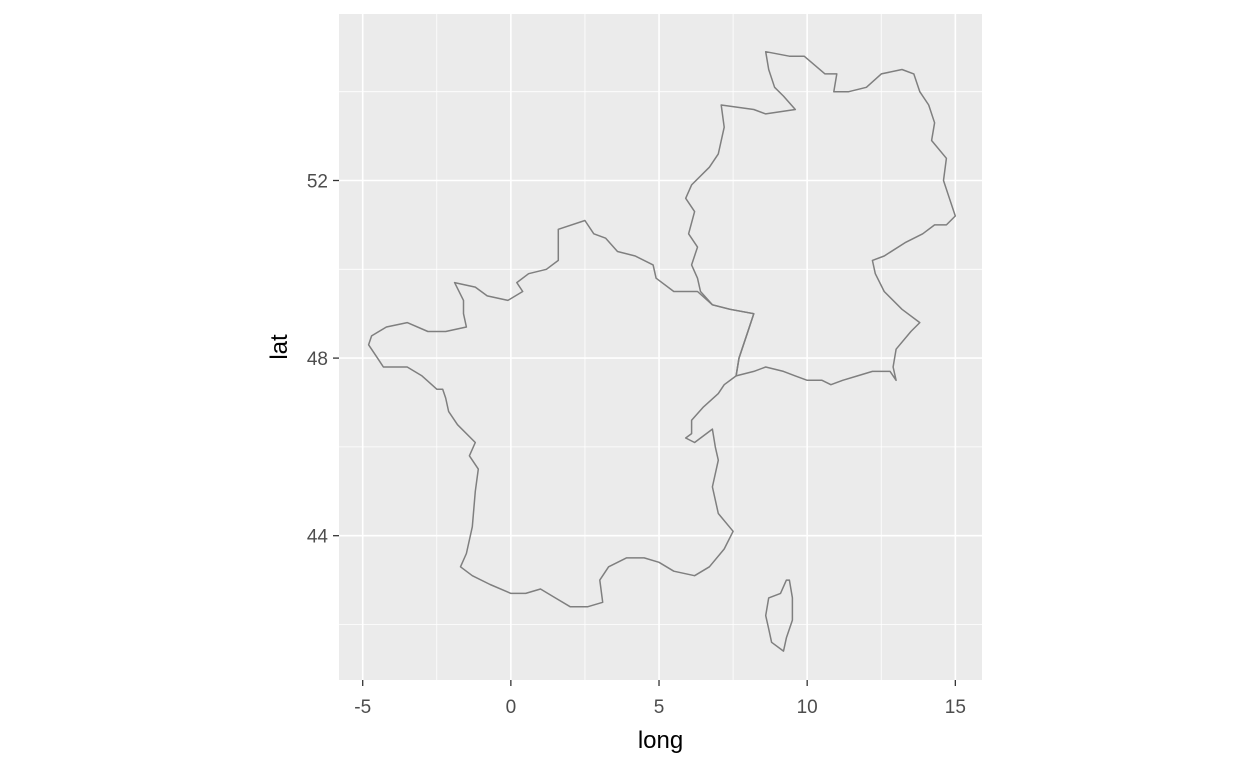  I want to click on x-axis: -5 0 5 10 15, so click(660, 699).